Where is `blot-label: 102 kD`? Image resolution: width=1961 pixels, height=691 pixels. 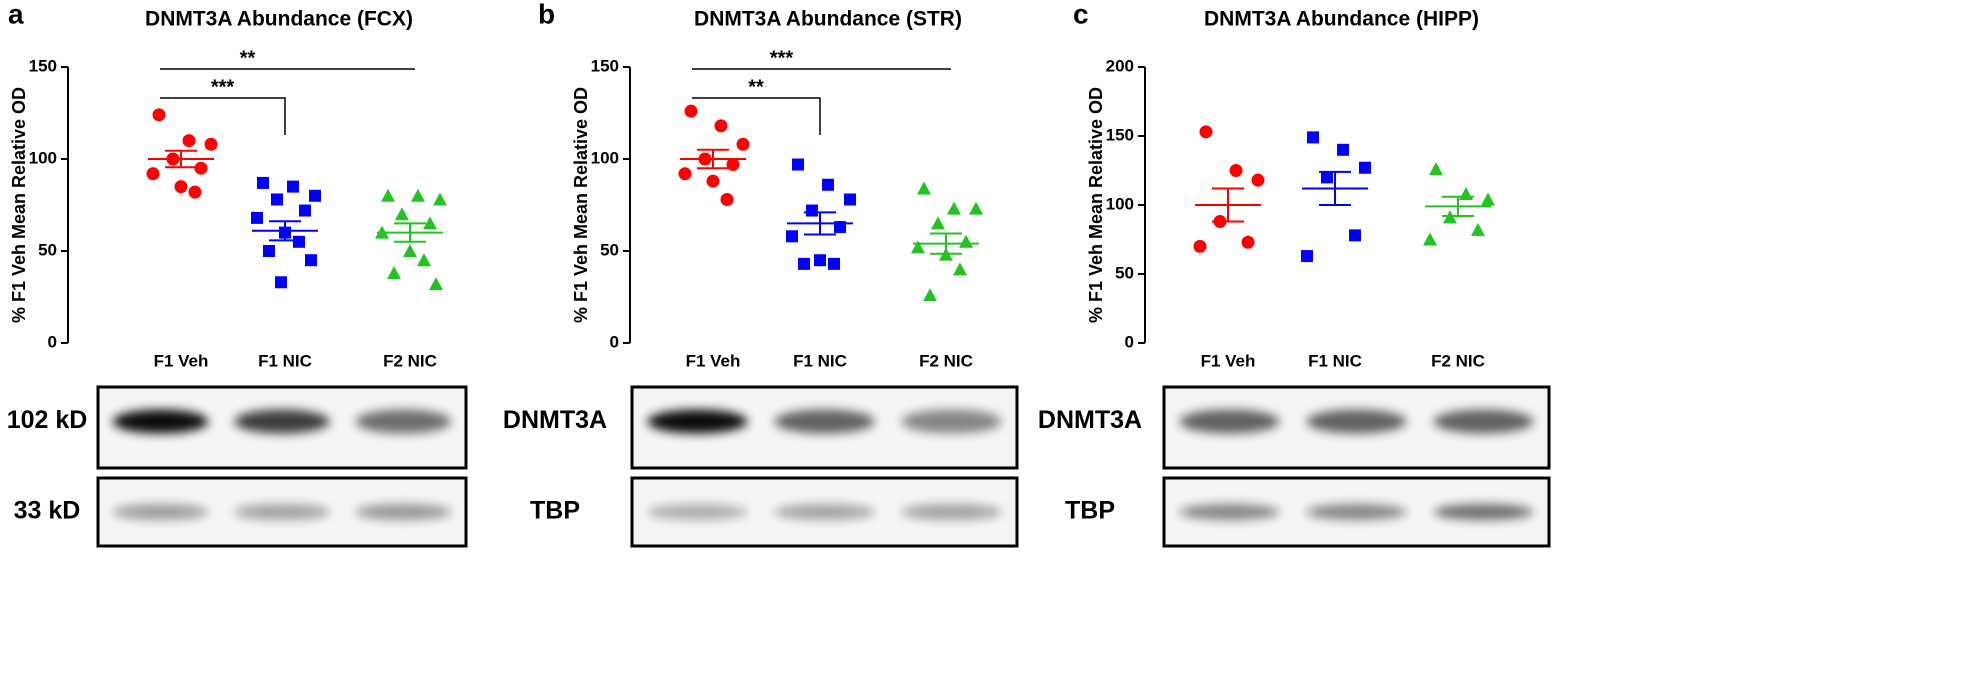
blot-label: 102 kD is located at coordinates (47, 420).